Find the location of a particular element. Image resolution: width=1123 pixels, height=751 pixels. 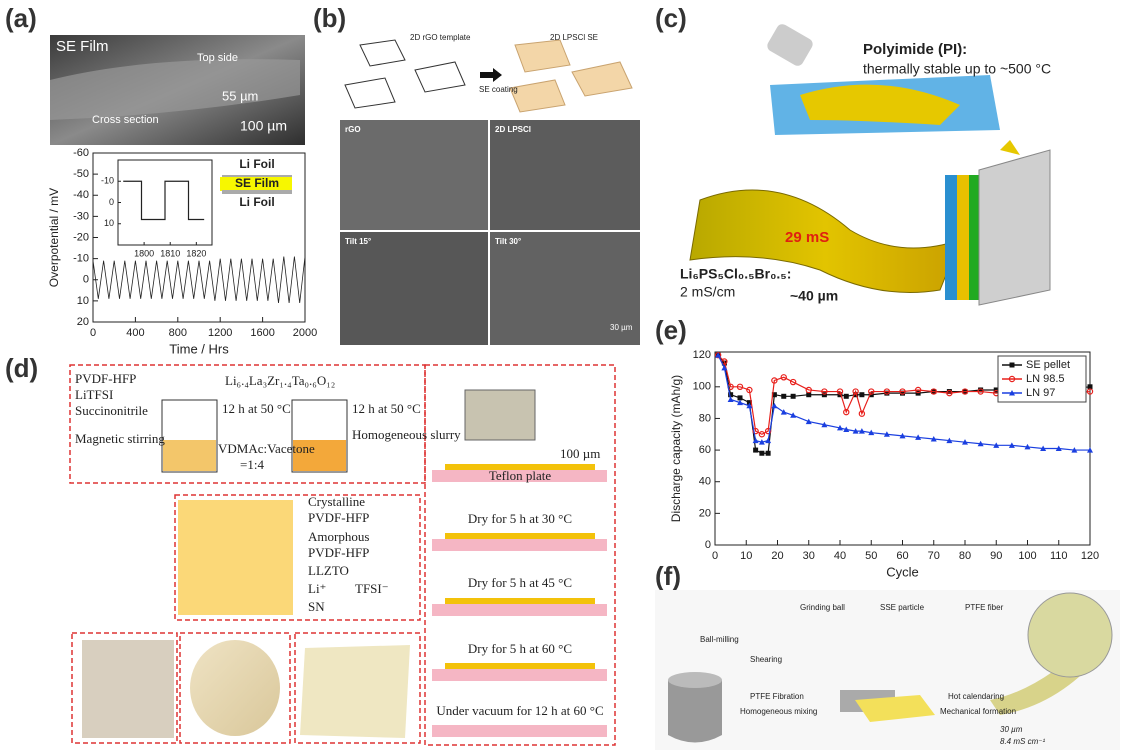

legend-text: SN is located at coordinates (316, 606).